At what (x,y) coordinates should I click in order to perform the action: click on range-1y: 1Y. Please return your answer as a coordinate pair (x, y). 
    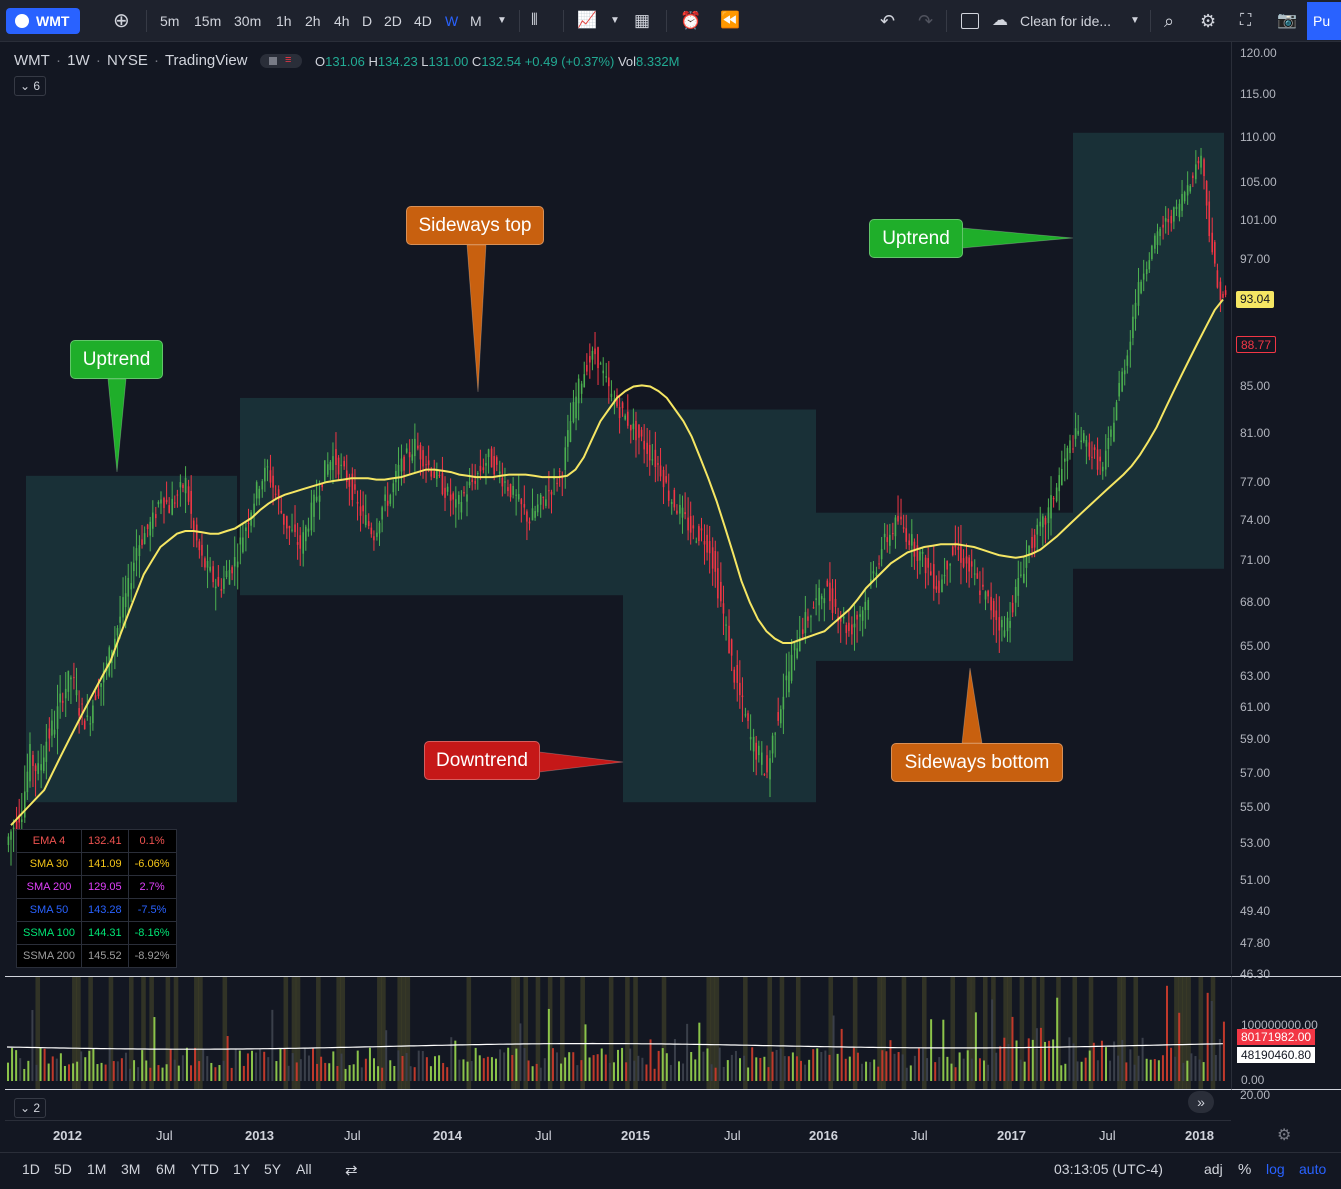
    Looking at the image, I should click on (242, 1169).